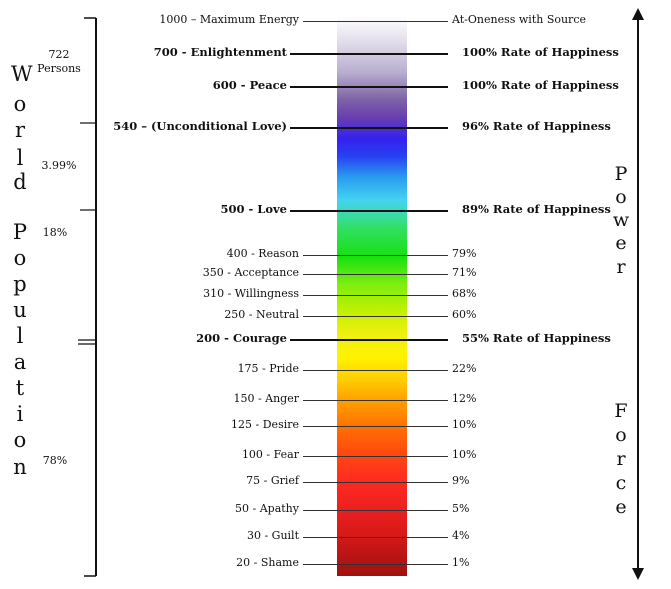 The height and width of the screenshot is (589, 671). Describe the element at coordinates (262, 253) in the screenshot. I see `level-label: 400 - Reason` at that location.